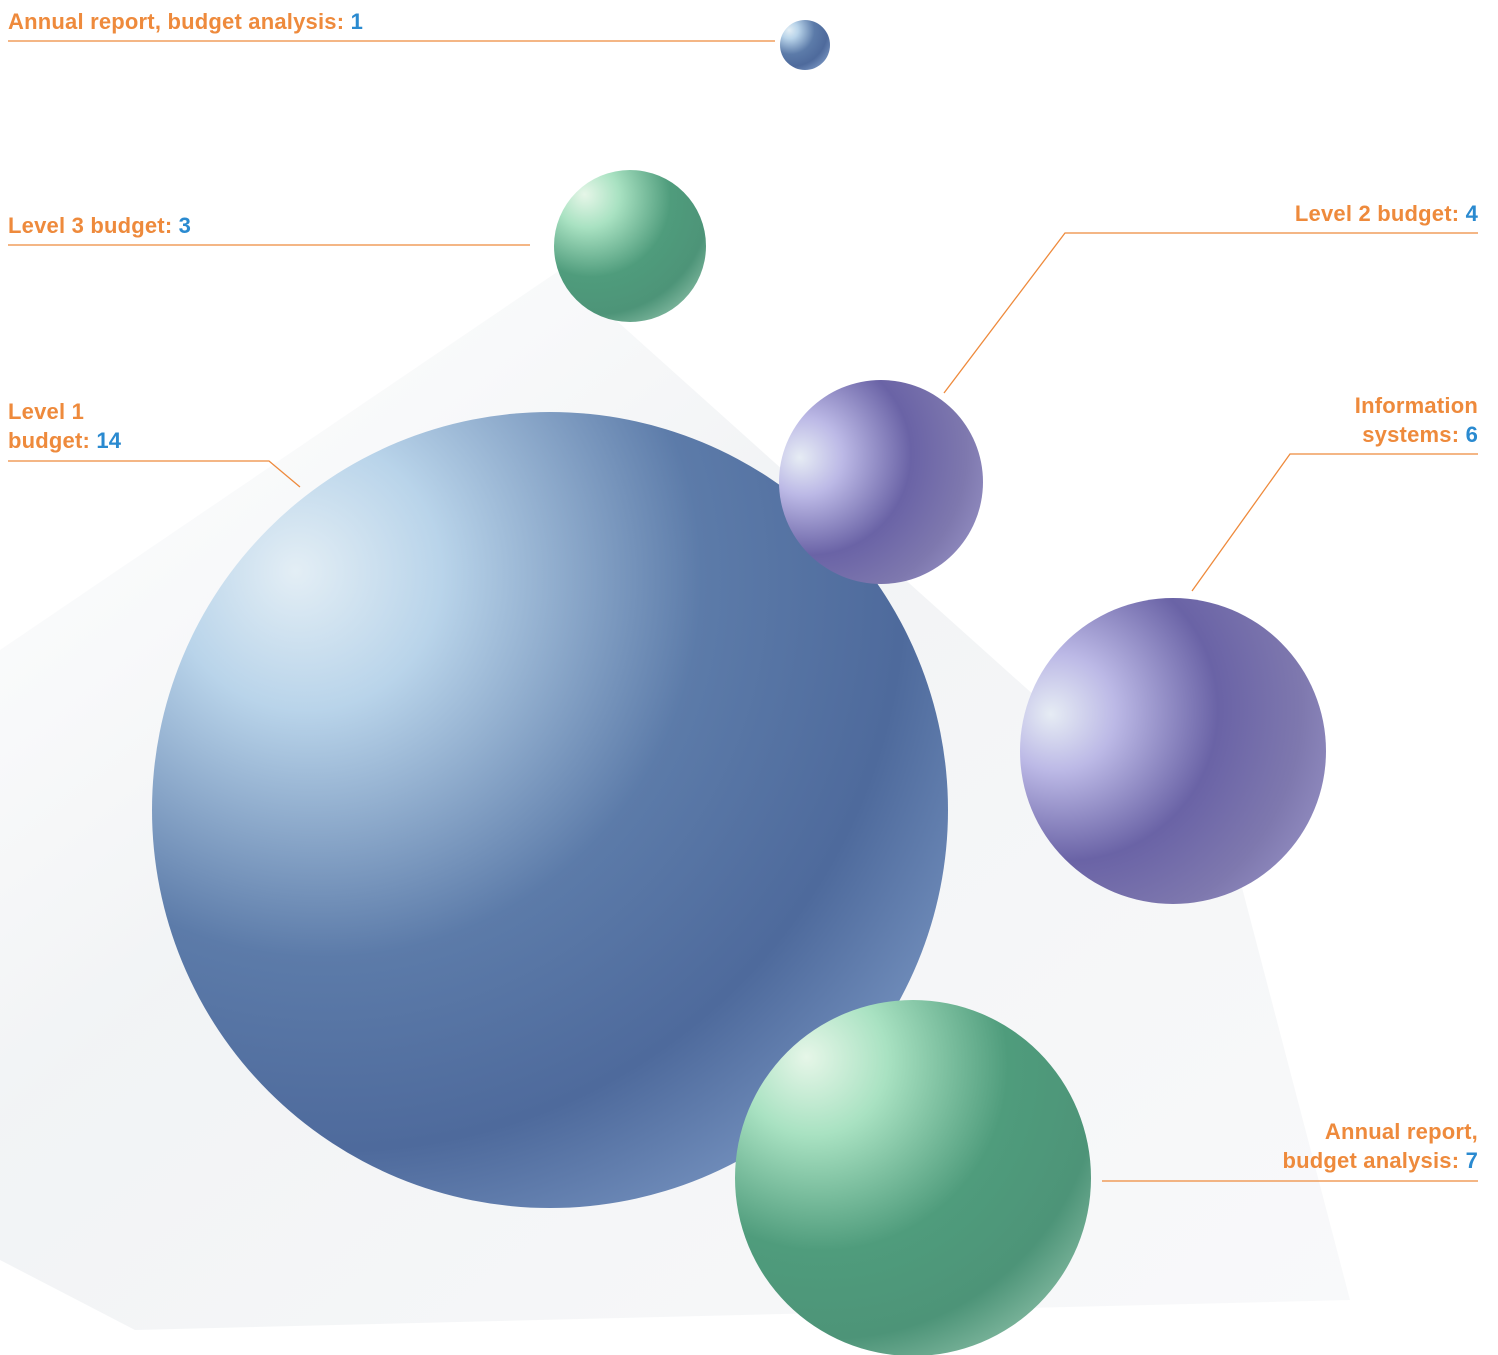  Describe the element at coordinates (1371, 1160) in the screenshot. I see `label-text: budget analysis:` at that location.